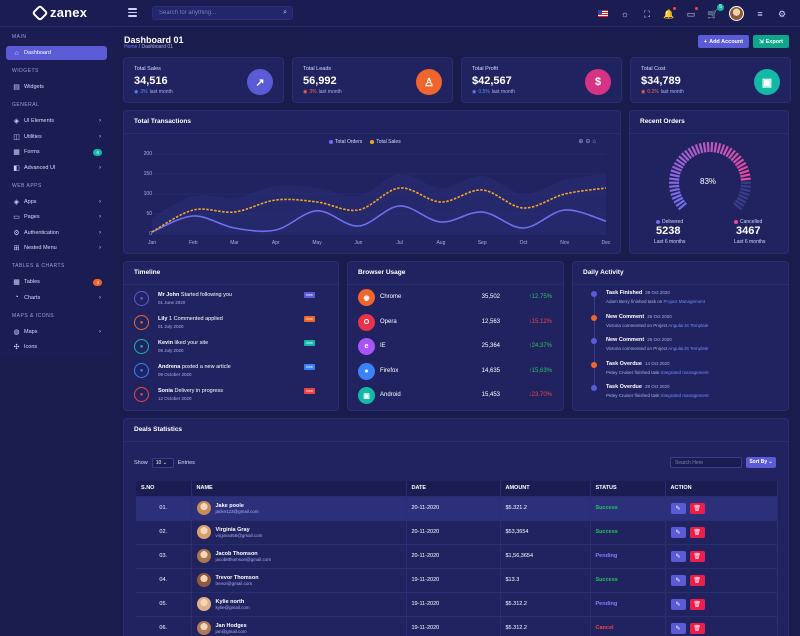 The height and width of the screenshot is (636, 800). What do you see at coordinates (56, 217) in the screenshot?
I see `sidebar-item-pages: ▭ Pages ›` at bounding box center [56, 217].